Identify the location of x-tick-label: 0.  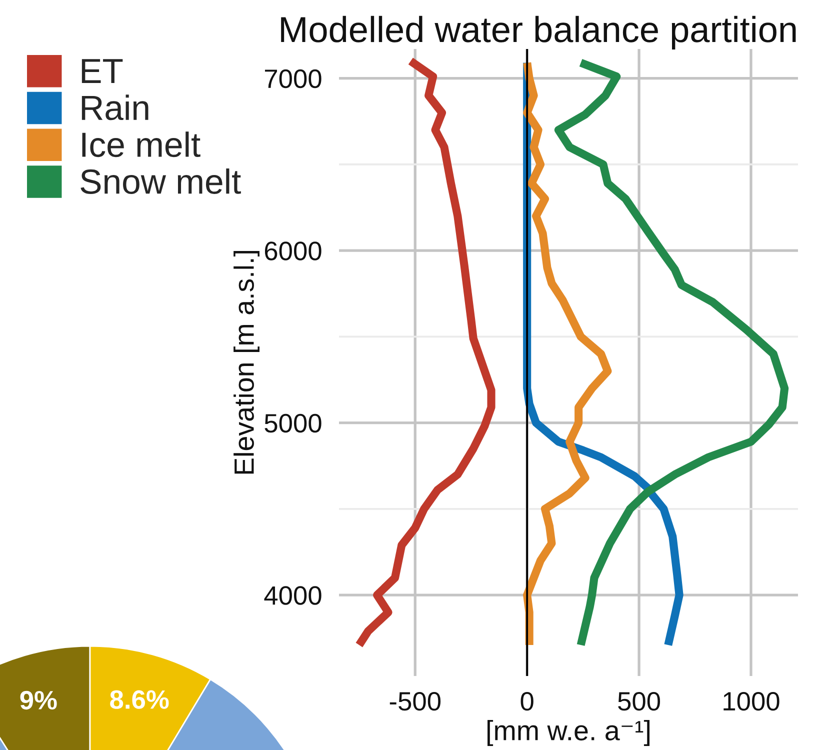
(527, 701).